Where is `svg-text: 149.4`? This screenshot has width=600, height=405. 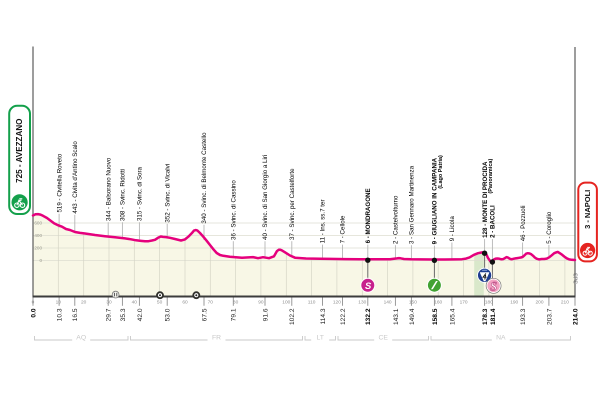
svg-text: 149.4 is located at coordinates (412, 316).